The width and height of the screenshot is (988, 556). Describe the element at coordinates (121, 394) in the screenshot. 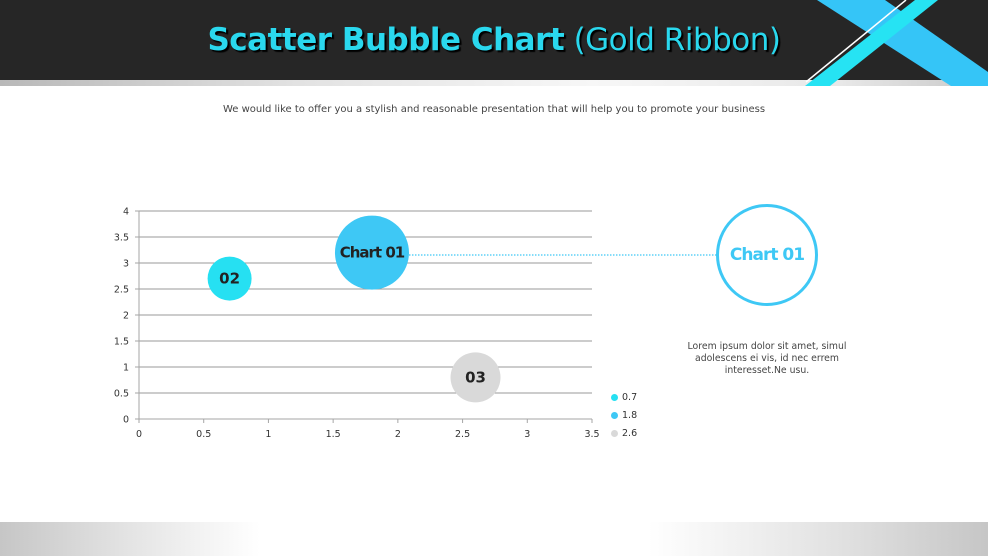

I see `y-tick-label: 0.5` at that location.